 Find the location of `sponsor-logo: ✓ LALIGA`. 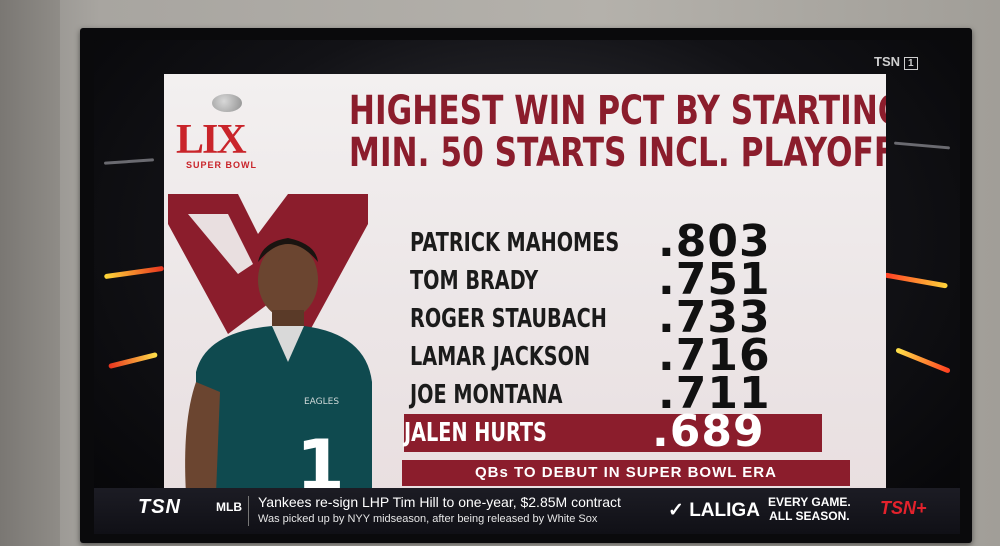

sponsor-logo: ✓ LALIGA is located at coordinates (714, 510).